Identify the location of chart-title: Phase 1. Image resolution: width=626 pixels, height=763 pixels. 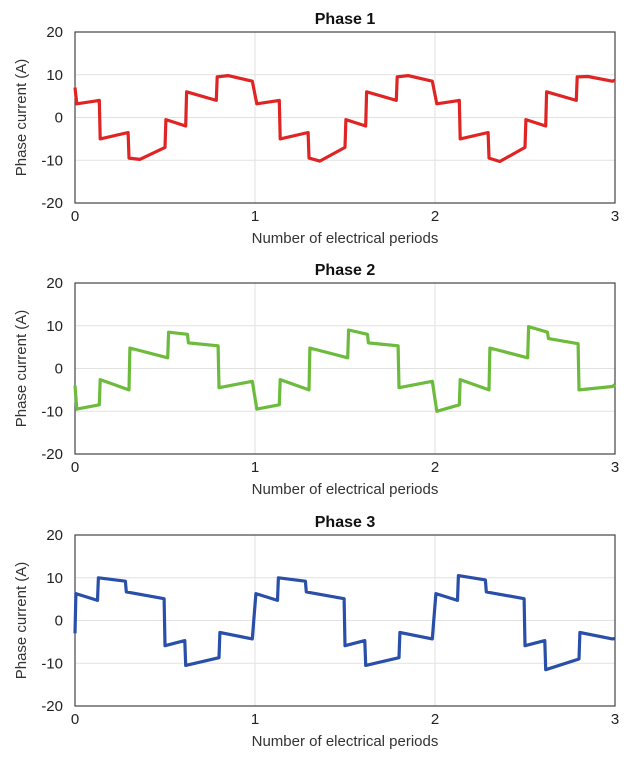
(345, 19).